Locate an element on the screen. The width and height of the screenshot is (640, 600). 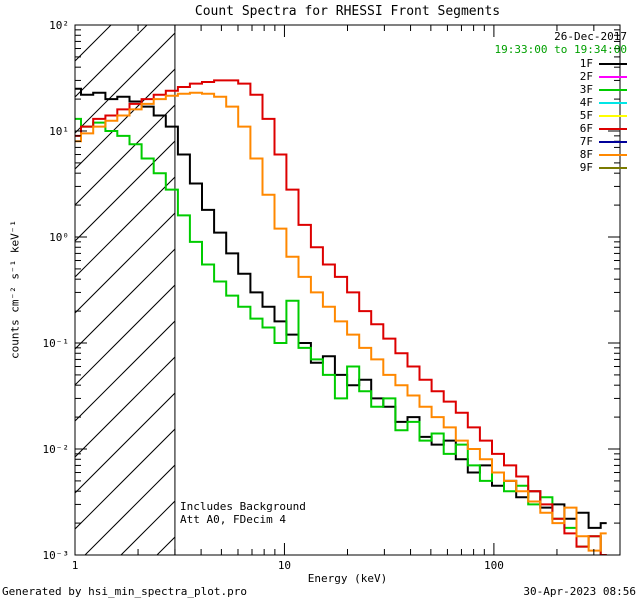
legend: 1F 2F 3F 4F 5F 6F 7F 8F 9F is located at coordinates (603, 115).